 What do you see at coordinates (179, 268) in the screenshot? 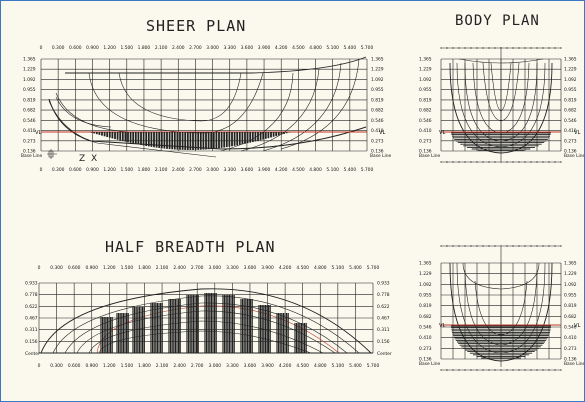
I see `hb-station-label-top: 2.400` at bounding box center [179, 268].